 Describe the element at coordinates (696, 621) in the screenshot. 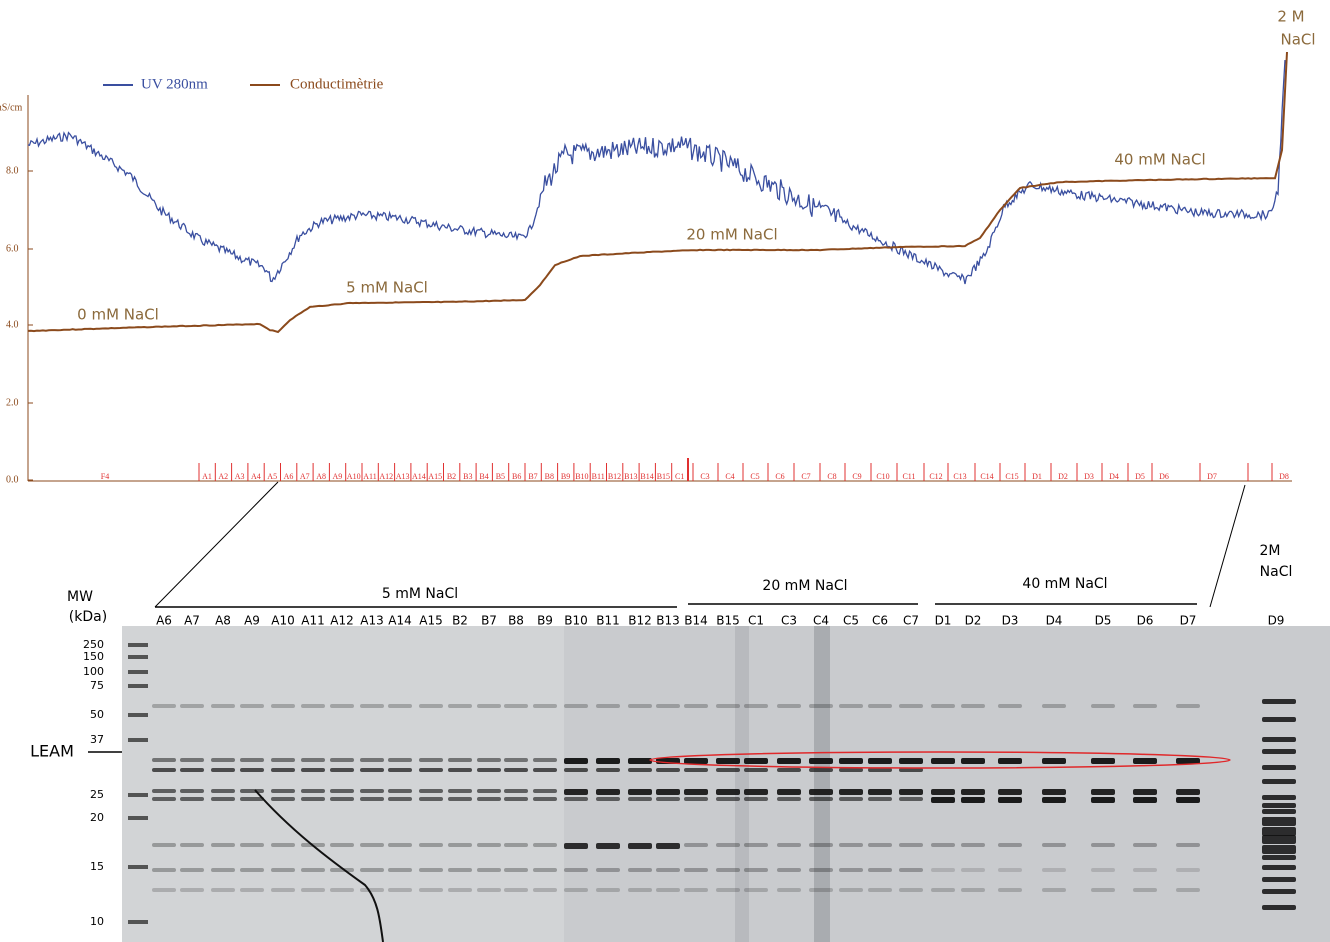

I see `lane-label: B14` at that location.